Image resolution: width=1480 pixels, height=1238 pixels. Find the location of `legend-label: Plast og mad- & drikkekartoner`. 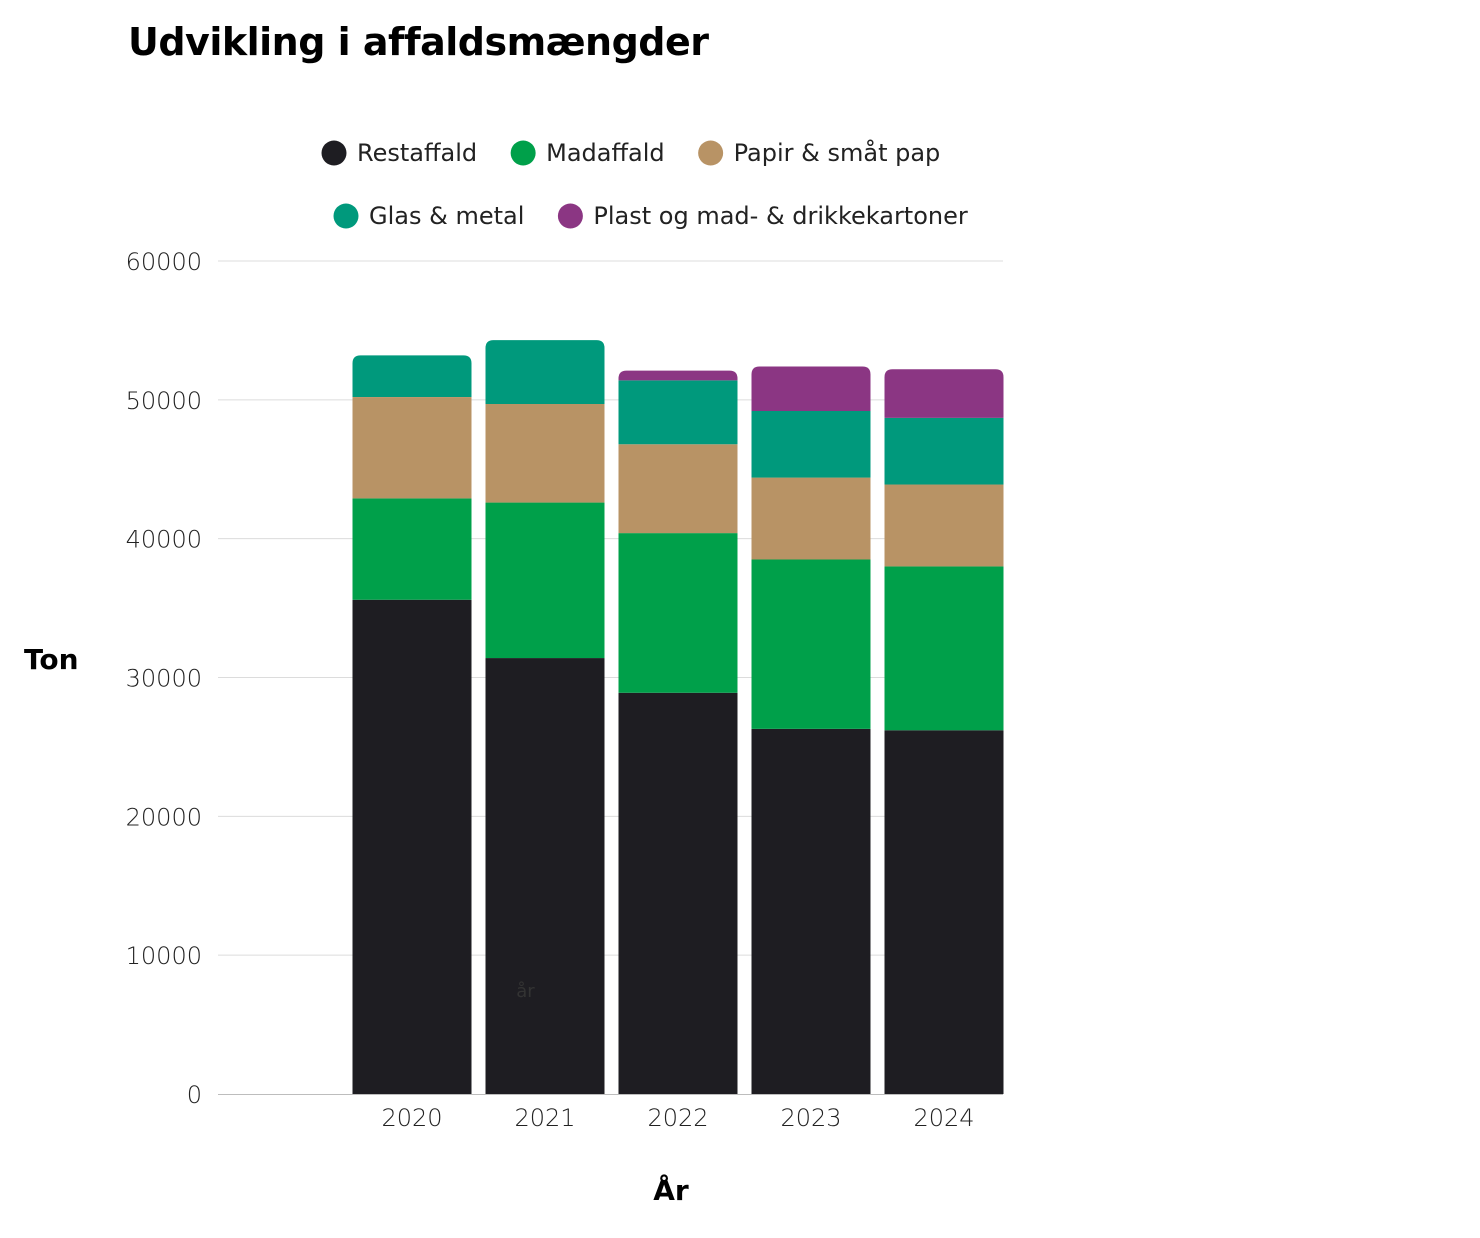

legend-label: Plast og mad- & drikkekartoner is located at coordinates (780, 216).